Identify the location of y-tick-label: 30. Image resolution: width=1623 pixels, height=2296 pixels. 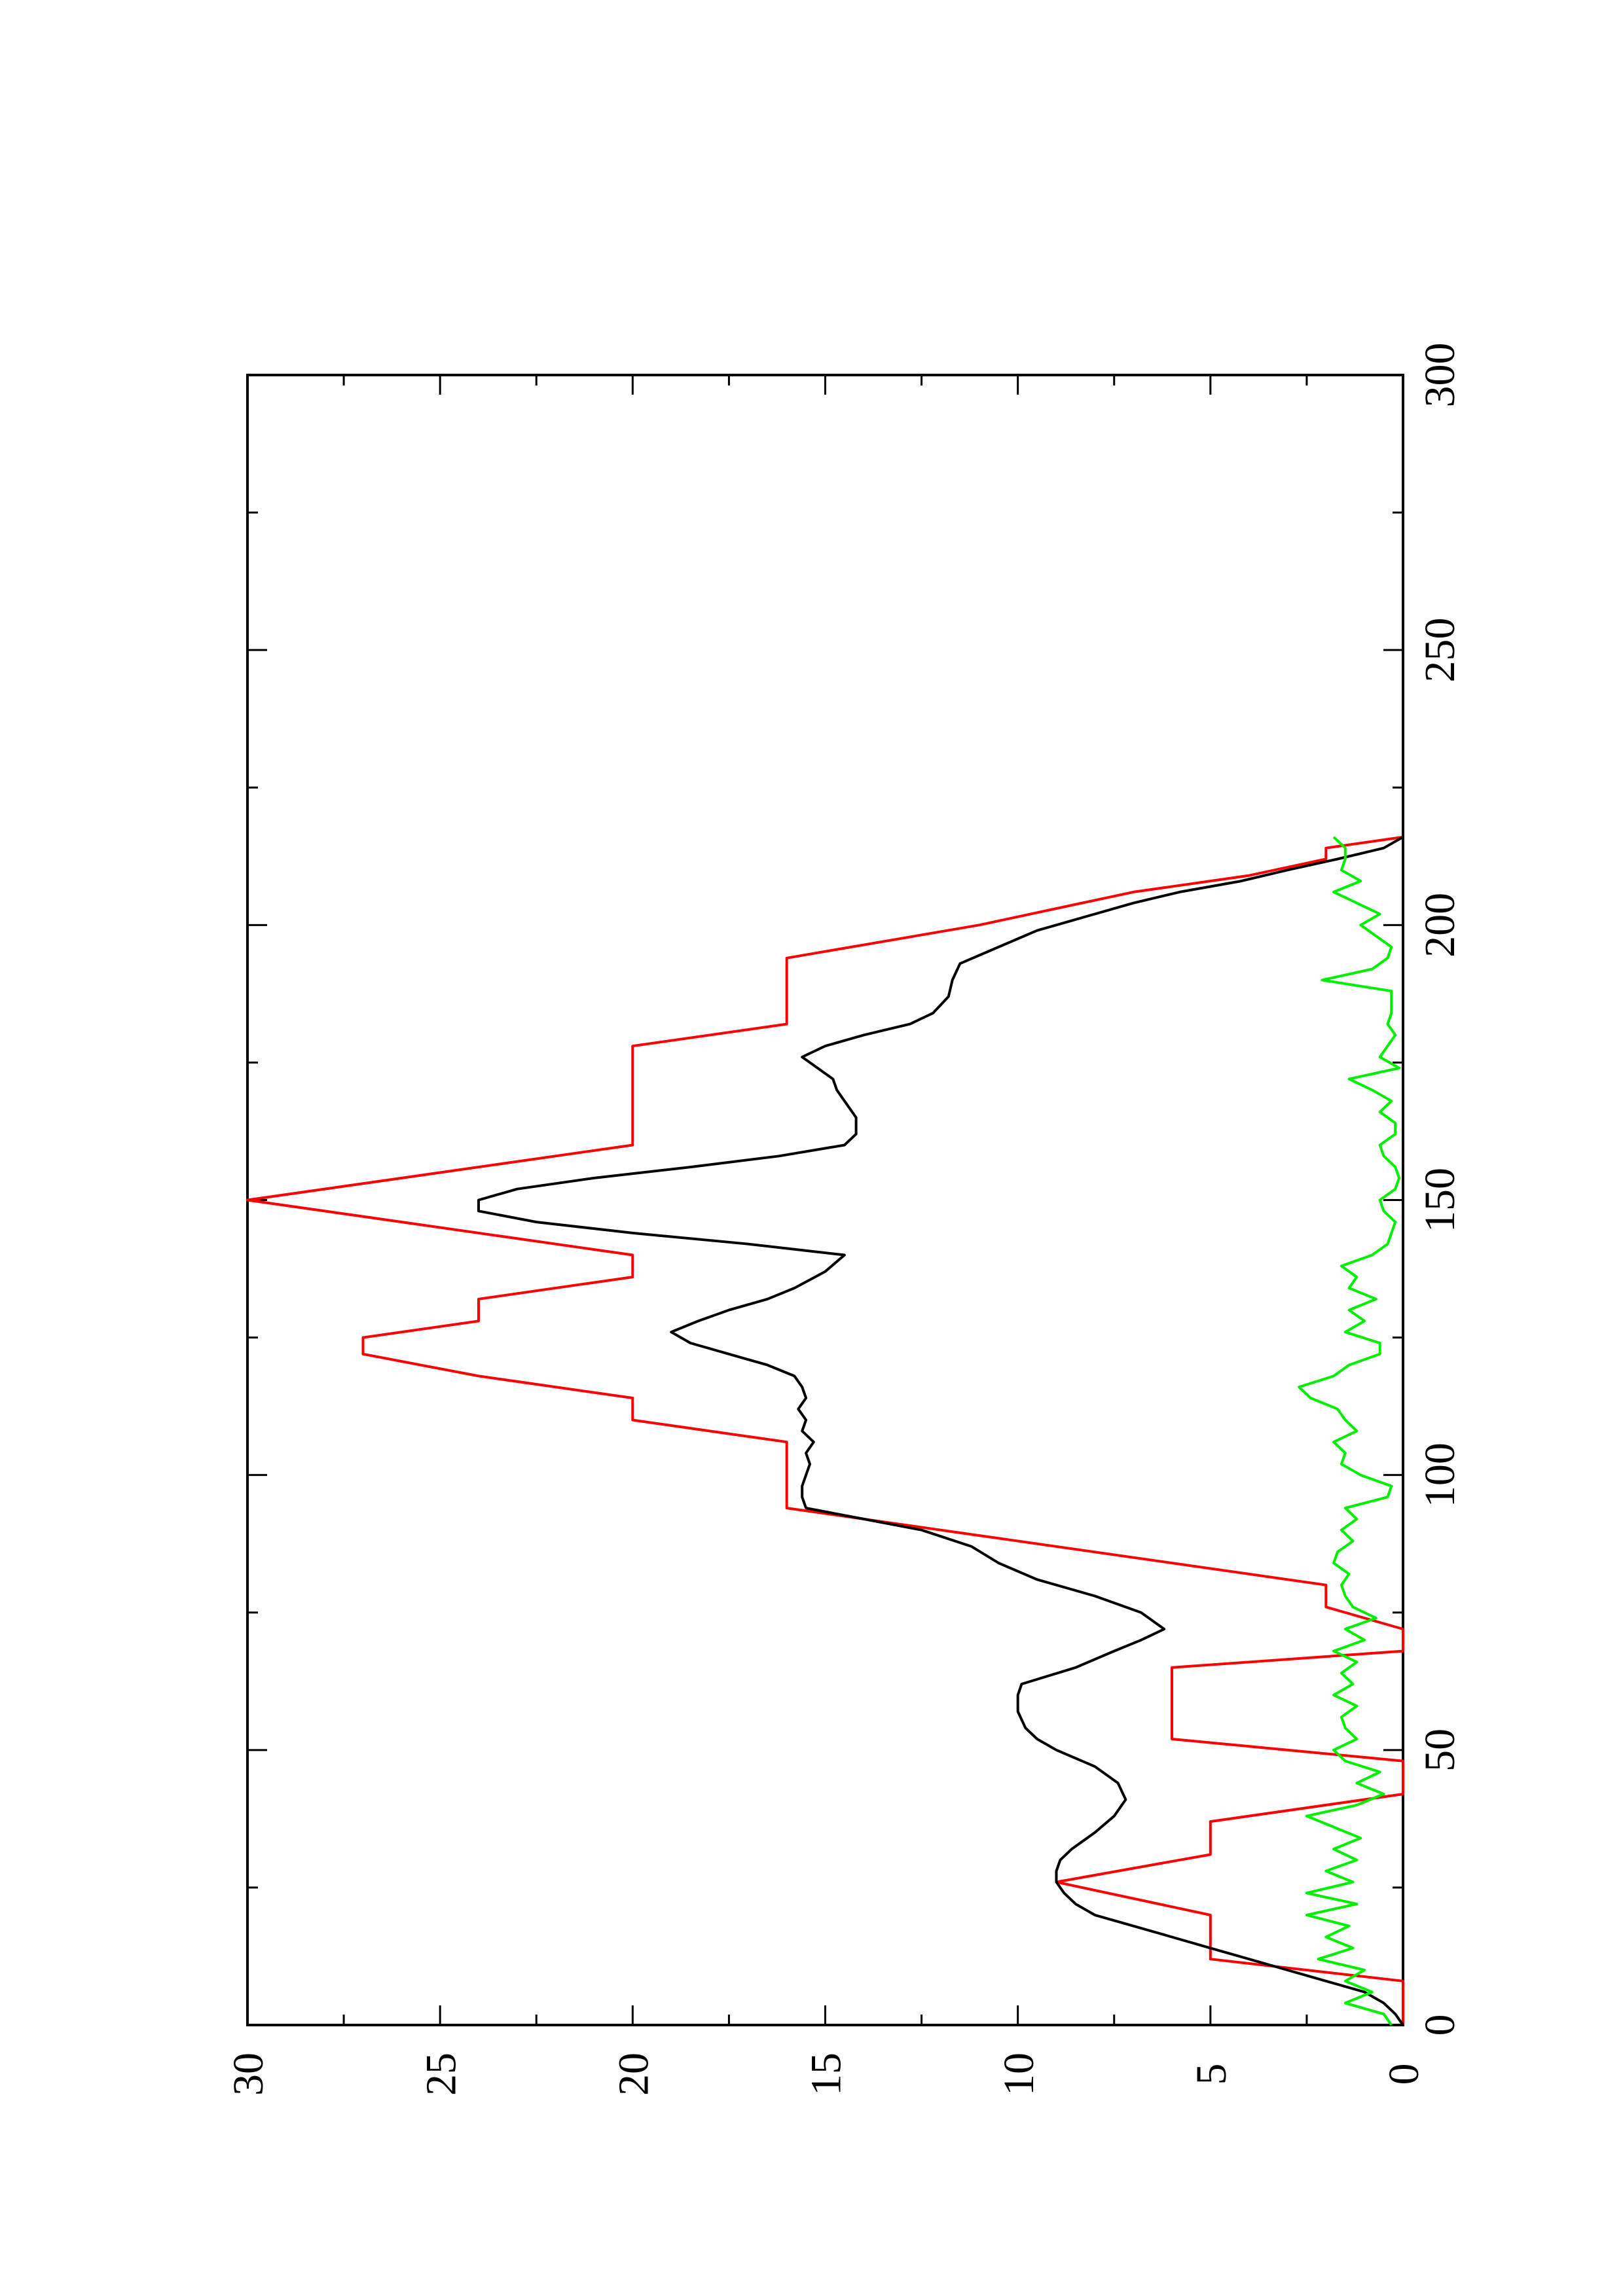
(248, 2074).